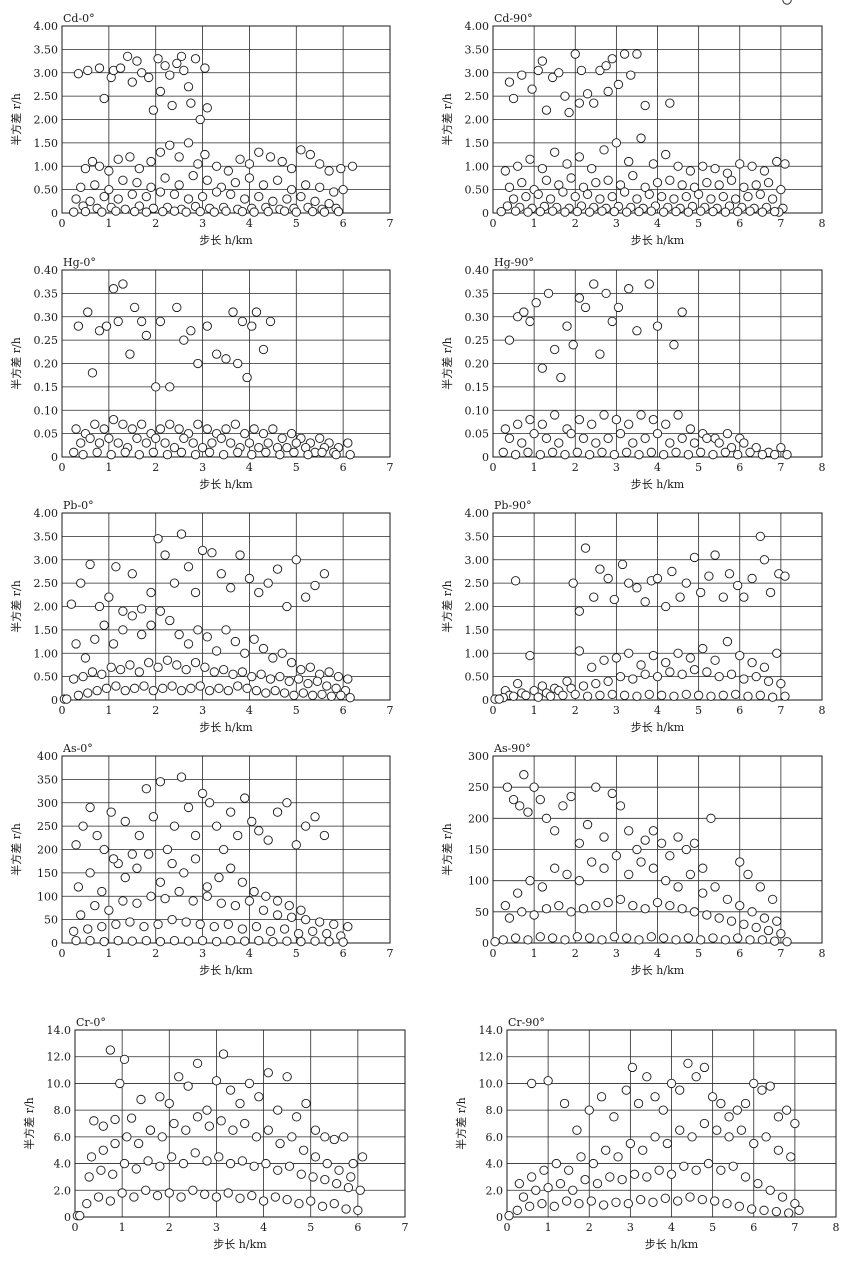 The width and height of the screenshot is (853, 1280). Describe the element at coordinates (29, 1123) in the screenshot. I see `y-axis-title: 半方差 r/h` at that location.